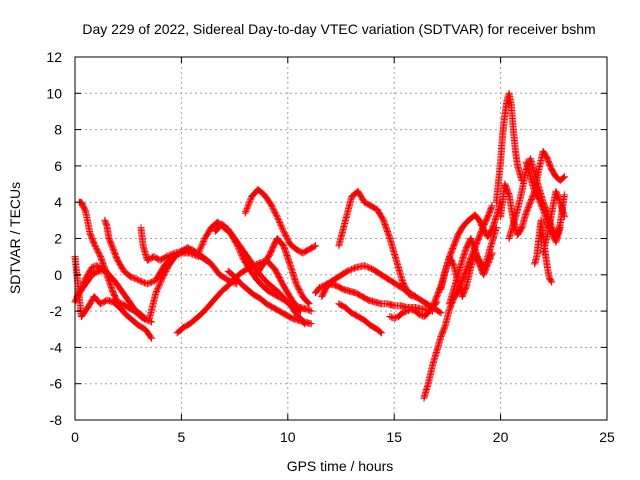  What do you see at coordinates (288, 437) in the screenshot?
I see `x-tick-label: 10` at bounding box center [288, 437].